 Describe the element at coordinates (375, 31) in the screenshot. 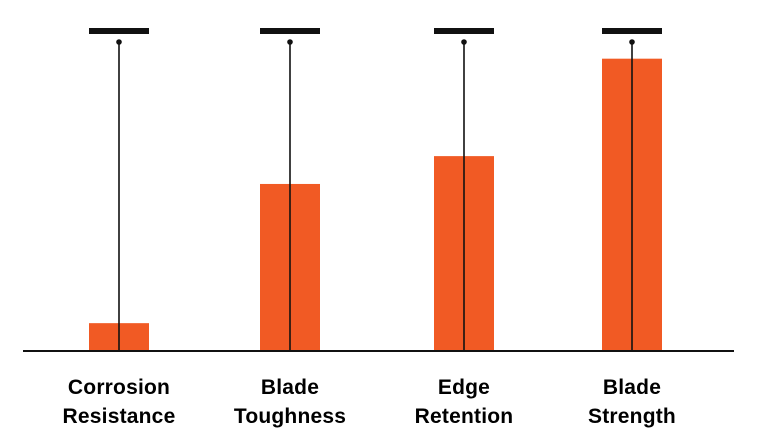

I see `caps-layer` at that location.